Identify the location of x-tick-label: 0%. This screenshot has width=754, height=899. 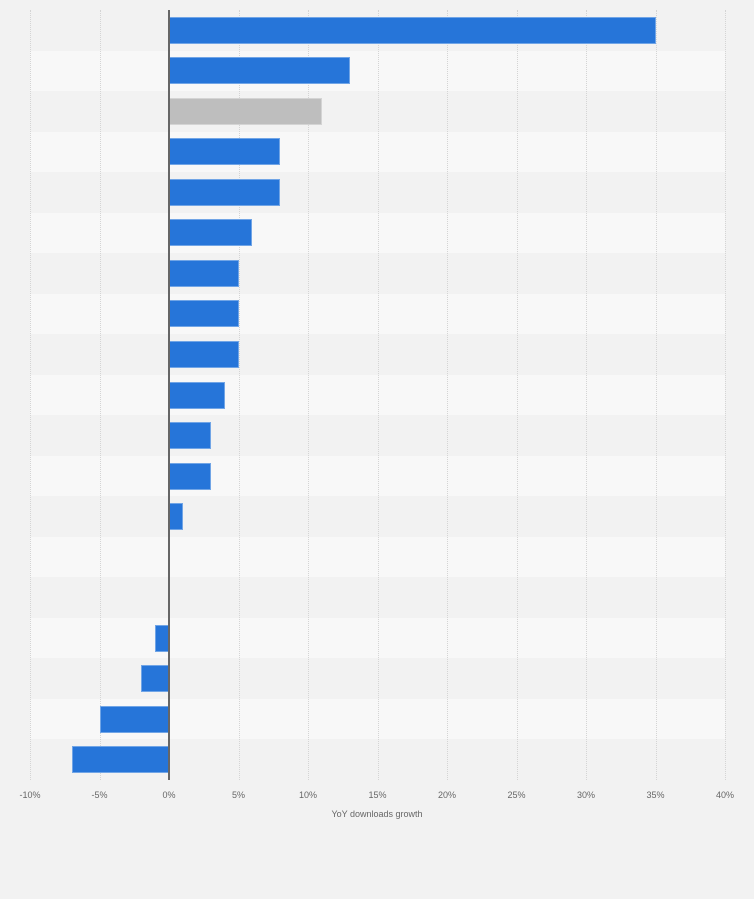
(169, 795).